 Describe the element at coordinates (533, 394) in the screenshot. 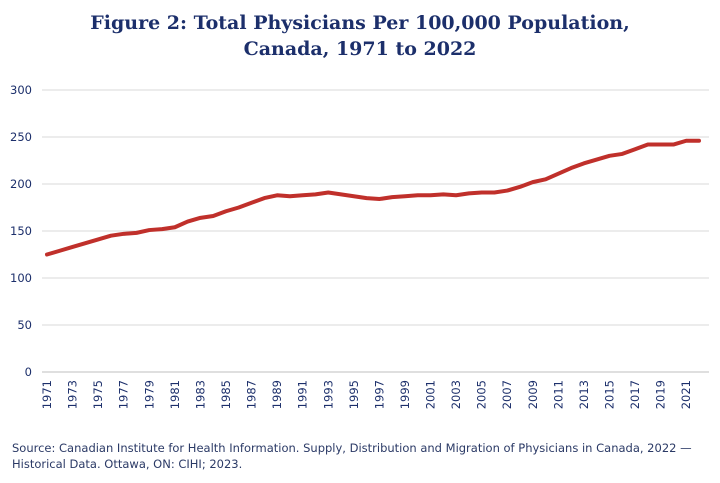

I see `x-tick-label: 2009` at that location.